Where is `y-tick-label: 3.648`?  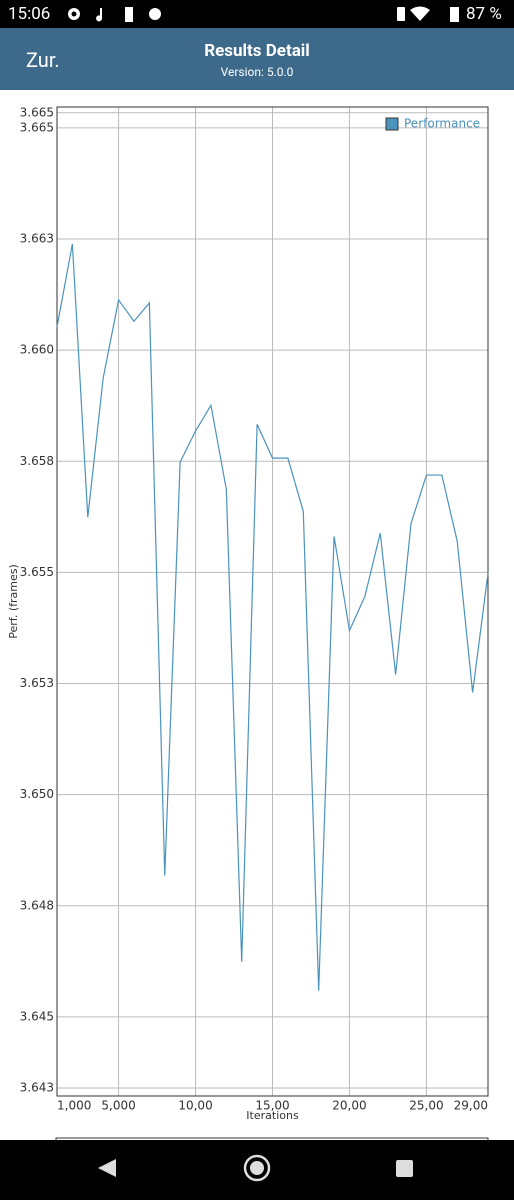
y-tick-label: 3.648 is located at coordinates (37, 905).